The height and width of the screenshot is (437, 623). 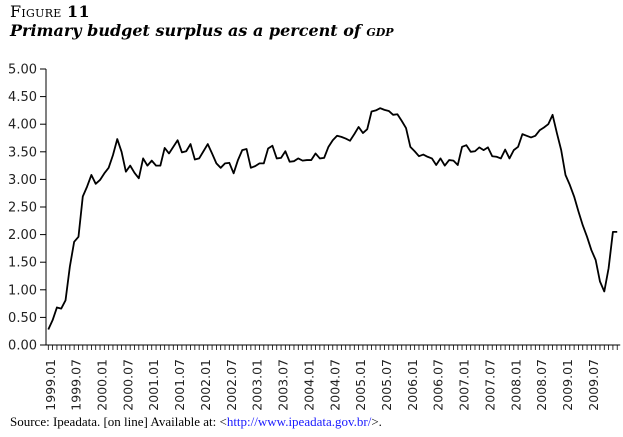 I want to click on figure-label-word: Figure, so click(x=36, y=11).